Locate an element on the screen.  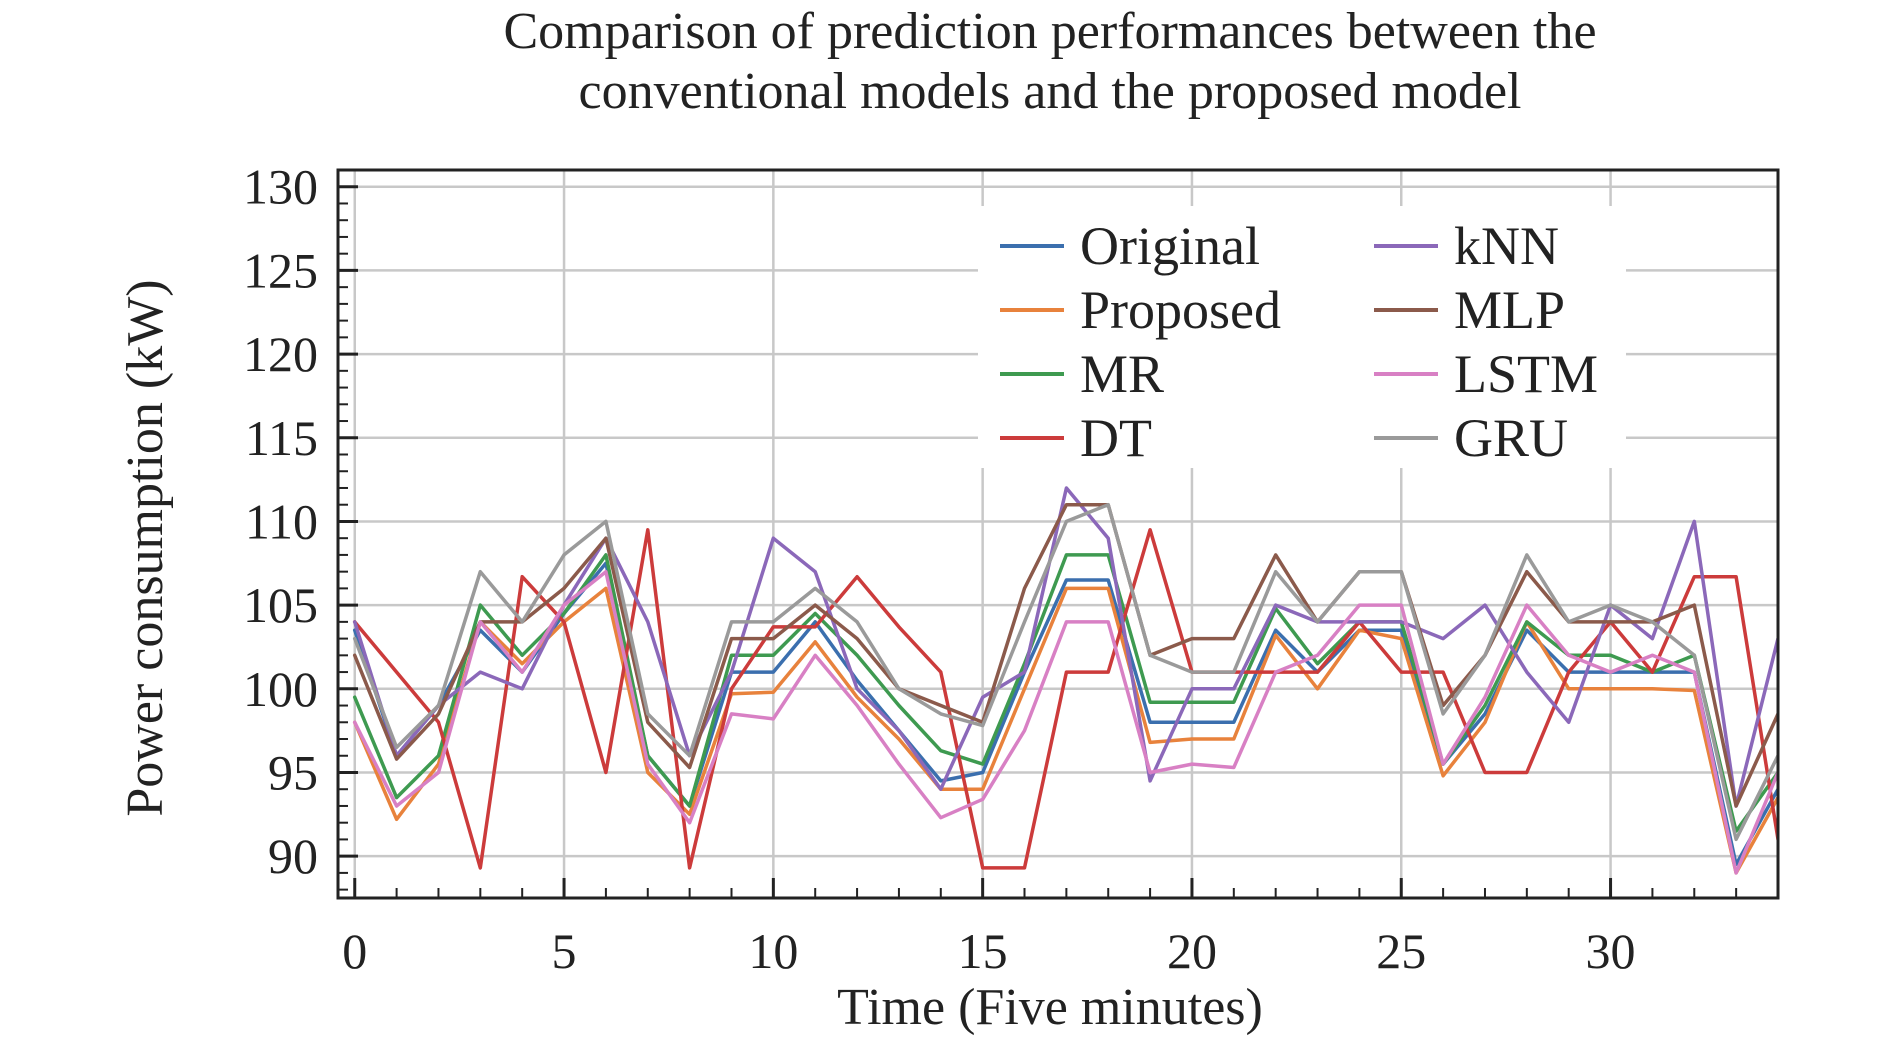
x-axis-label: Time (Five minutes) is located at coordinates (1050, 1007).